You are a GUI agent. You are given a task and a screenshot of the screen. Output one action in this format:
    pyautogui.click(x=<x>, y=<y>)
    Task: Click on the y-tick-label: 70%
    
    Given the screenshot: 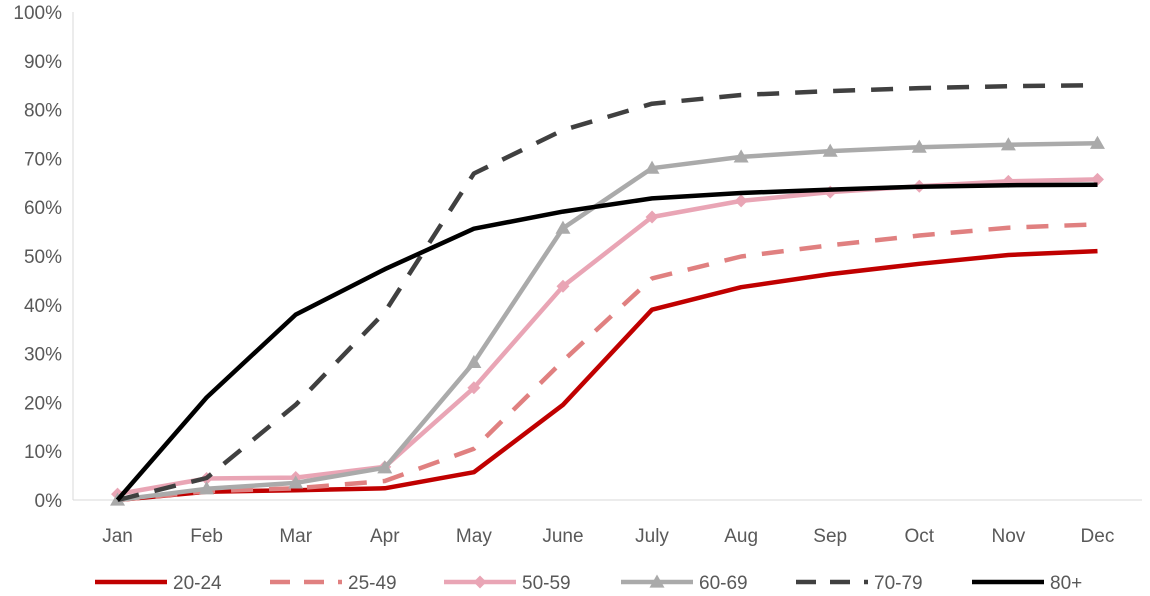 What is the action you would take?
    pyautogui.click(x=43, y=159)
    